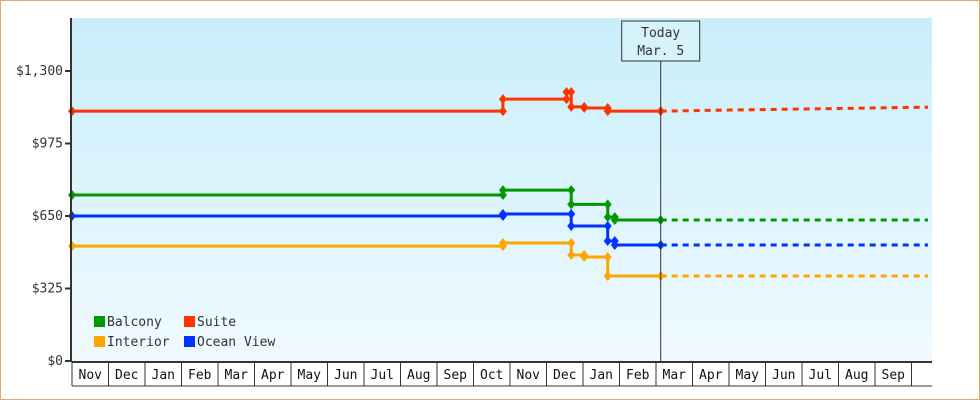 This screenshot has height=400, width=980. I want to click on y-tick-label: $650, so click(47, 216).